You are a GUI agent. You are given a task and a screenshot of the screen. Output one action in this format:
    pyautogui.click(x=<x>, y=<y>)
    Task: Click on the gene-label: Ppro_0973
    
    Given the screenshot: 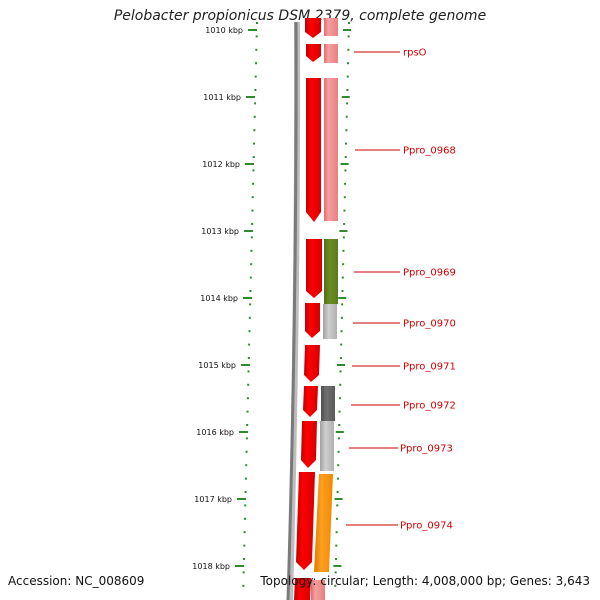 What is the action you would take?
    pyautogui.click(x=426, y=449)
    